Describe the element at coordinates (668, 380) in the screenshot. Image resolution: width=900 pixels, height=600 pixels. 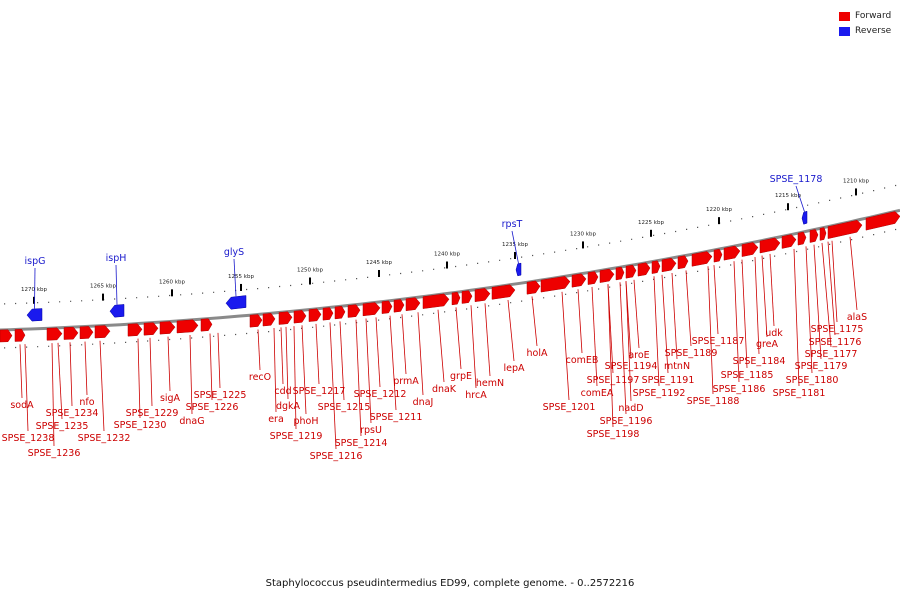
I see `forward-gene-label: SPSE_1191` at that location.